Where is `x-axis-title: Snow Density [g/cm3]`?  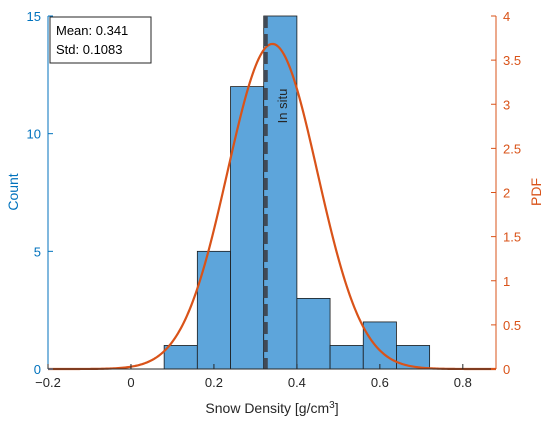
x-axis-title: Snow Density [g/cm3] is located at coordinates (271, 408).